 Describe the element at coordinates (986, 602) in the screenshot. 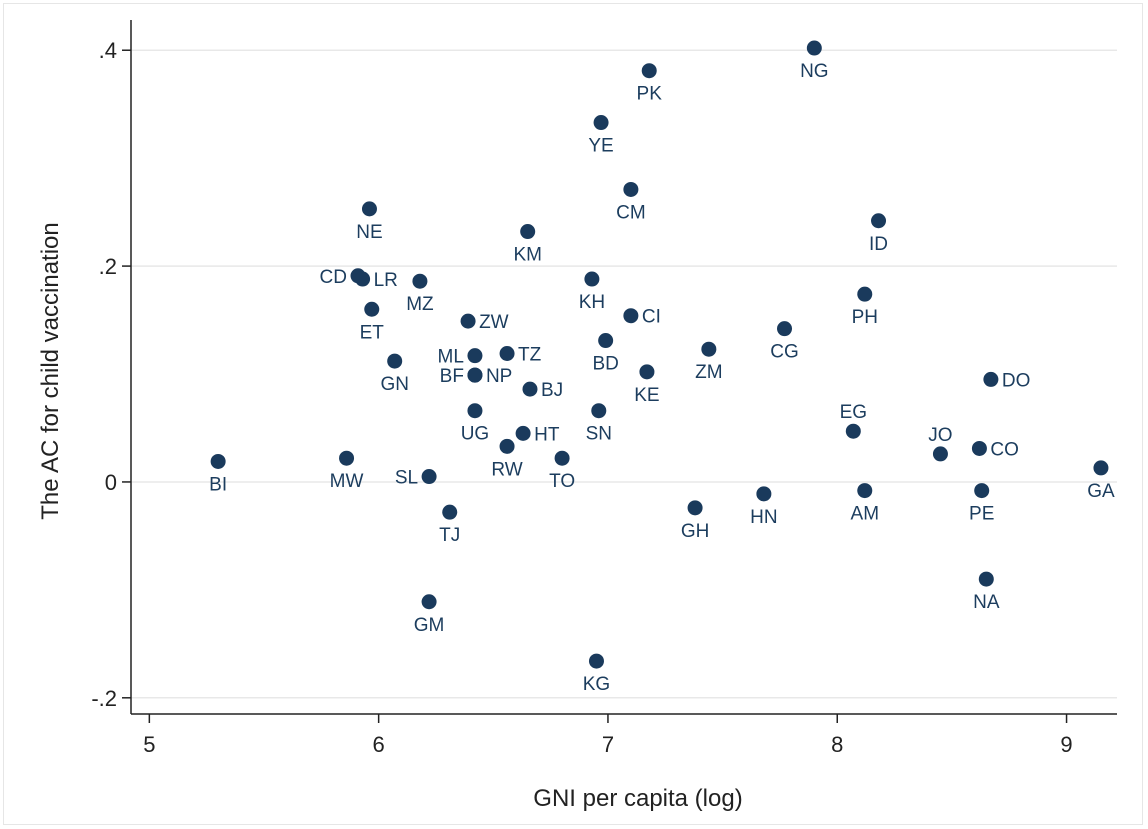

I see `point-label-na: NA` at that location.